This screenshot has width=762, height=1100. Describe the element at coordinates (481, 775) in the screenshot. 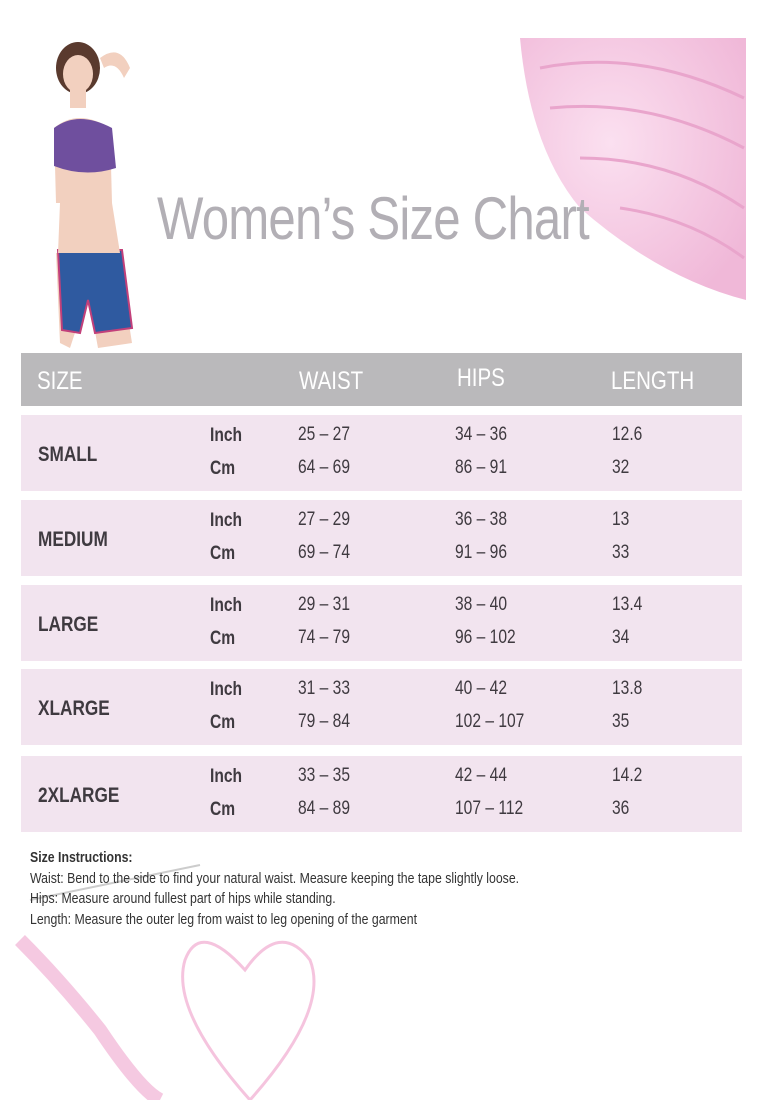

I see `hips-value: 42 – 44` at that location.